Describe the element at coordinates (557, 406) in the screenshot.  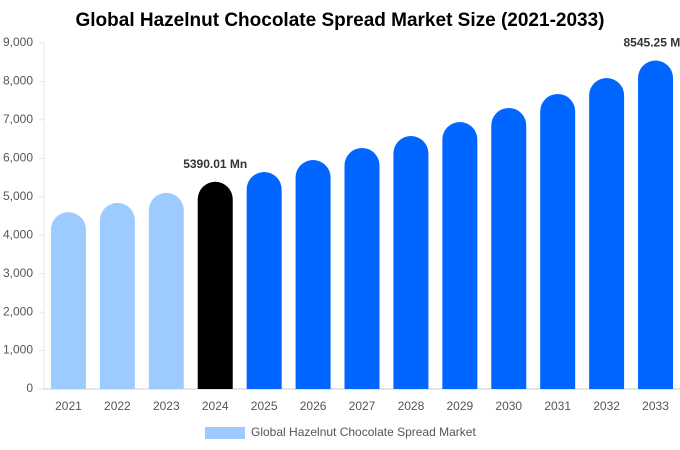
I see `x-tick-label: 2031` at that location.